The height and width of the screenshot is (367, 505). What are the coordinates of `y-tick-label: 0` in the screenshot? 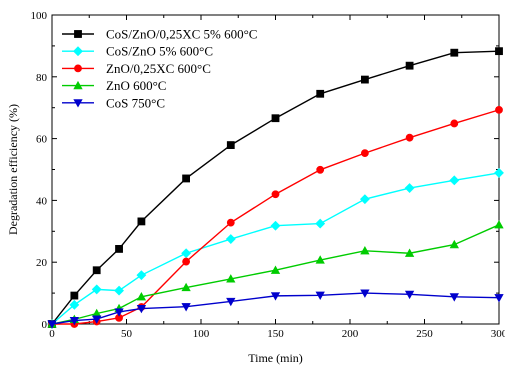 It's located at (45, 325).